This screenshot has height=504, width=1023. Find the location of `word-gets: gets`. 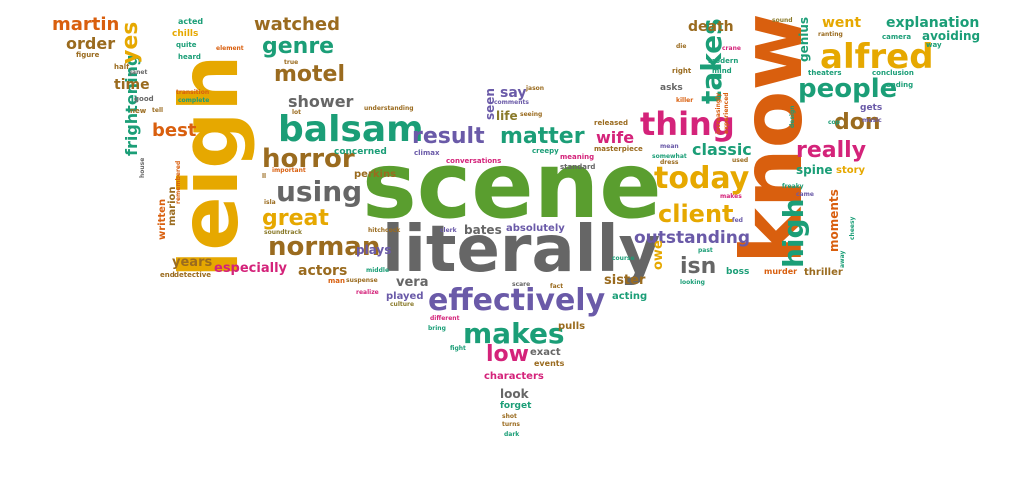

word-gets: gets is located at coordinates (871, 108).